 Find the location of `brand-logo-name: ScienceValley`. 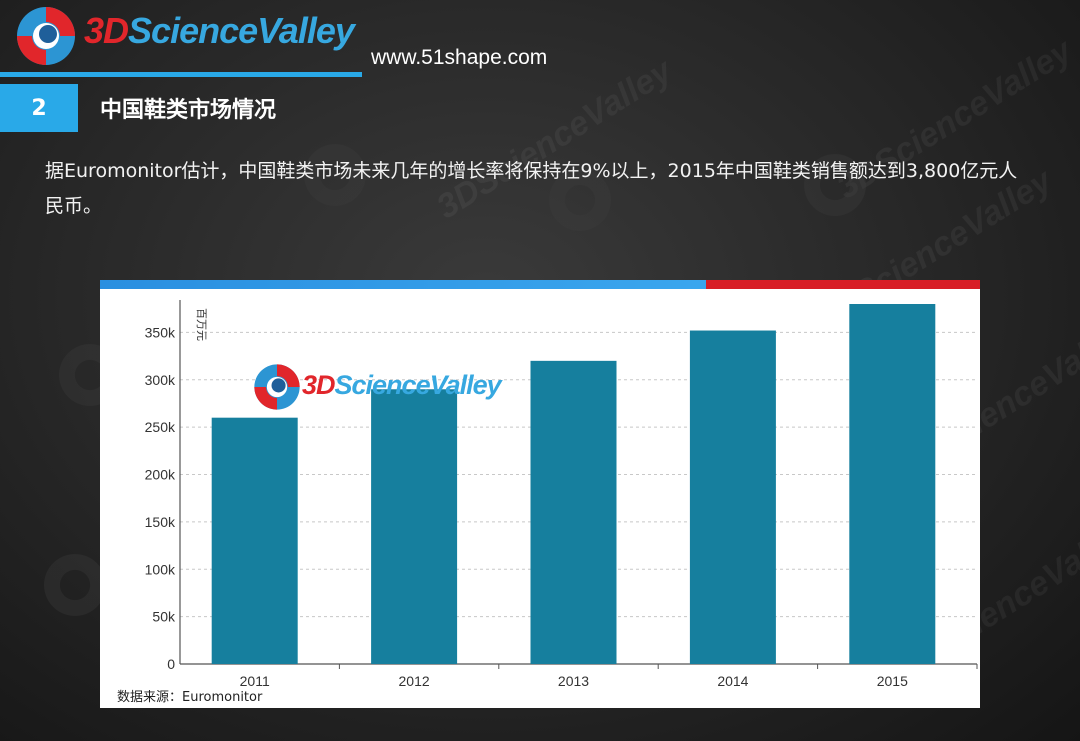

brand-logo-name: ScienceValley is located at coordinates (241, 30).